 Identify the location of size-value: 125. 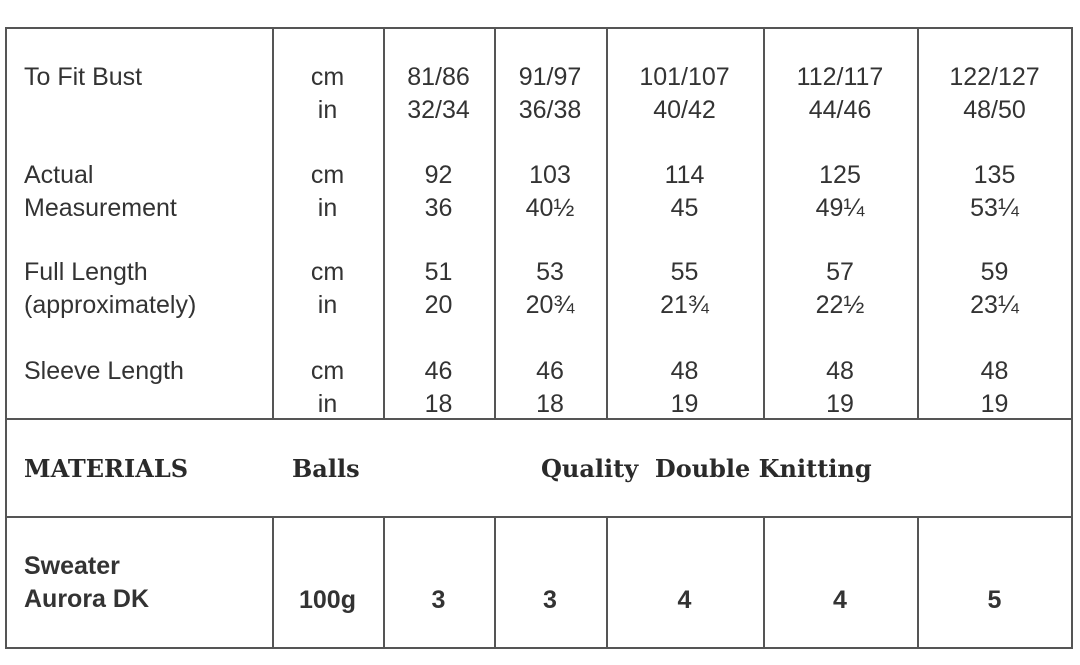
(840, 175).